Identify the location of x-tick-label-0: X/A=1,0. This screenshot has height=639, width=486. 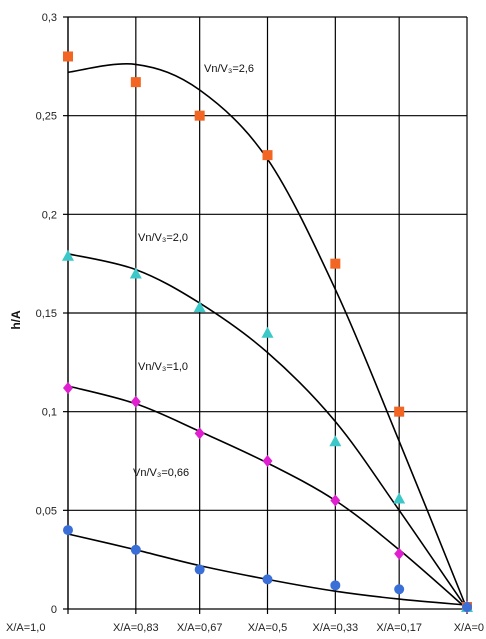
(25, 628).